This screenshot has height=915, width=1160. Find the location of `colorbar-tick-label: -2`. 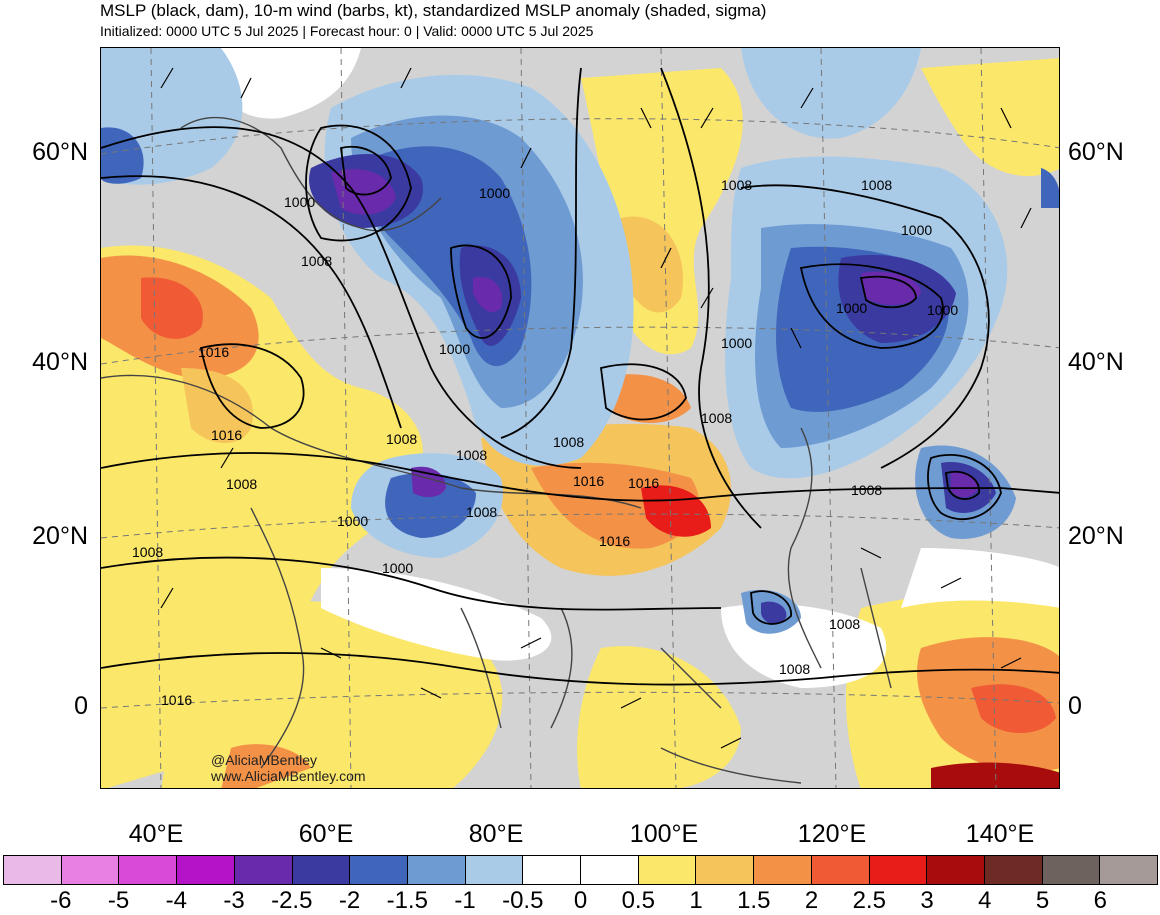

colorbar-tick-label: -2 is located at coordinates (349, 900).